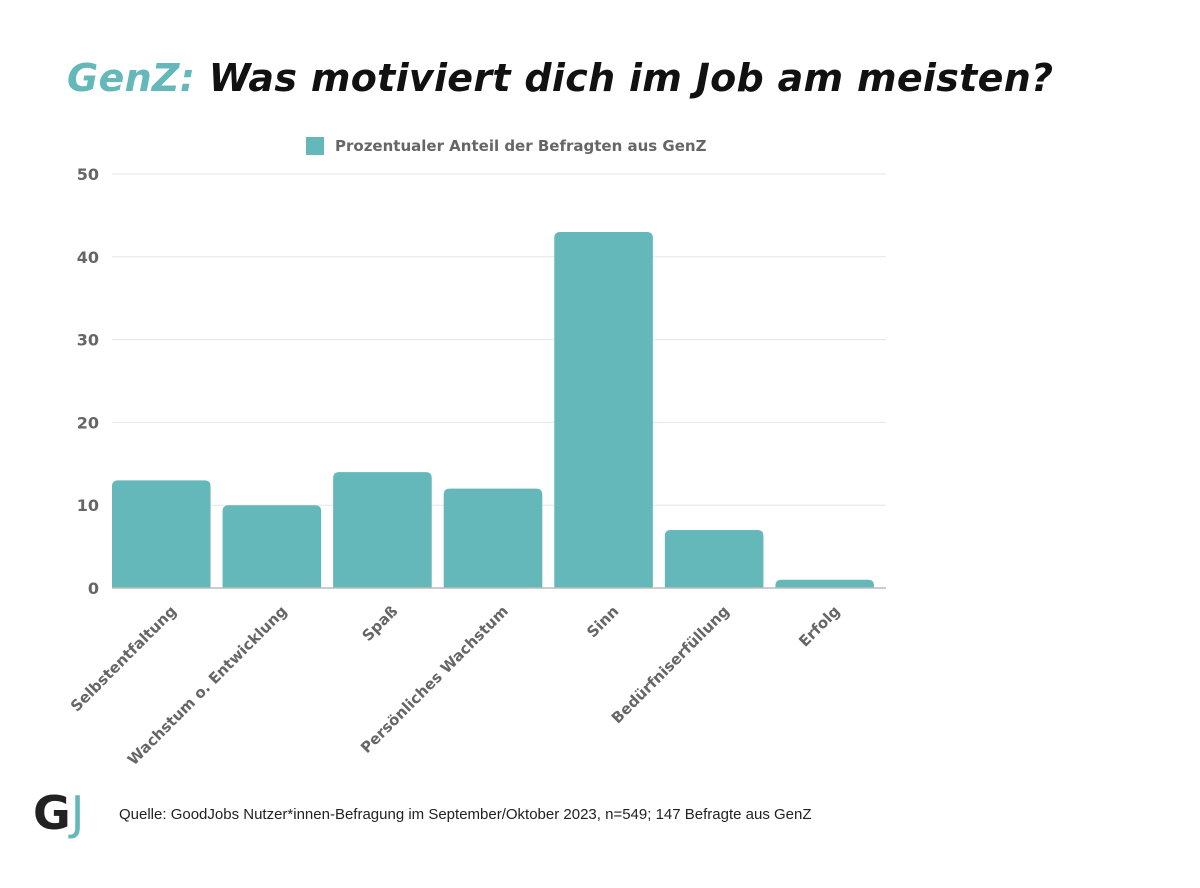 Image resolution: width=1200 pixels, height=888 pixels. I want to click on title-main: Was motiviert dich im Job am meisten?, so click(631, 78).